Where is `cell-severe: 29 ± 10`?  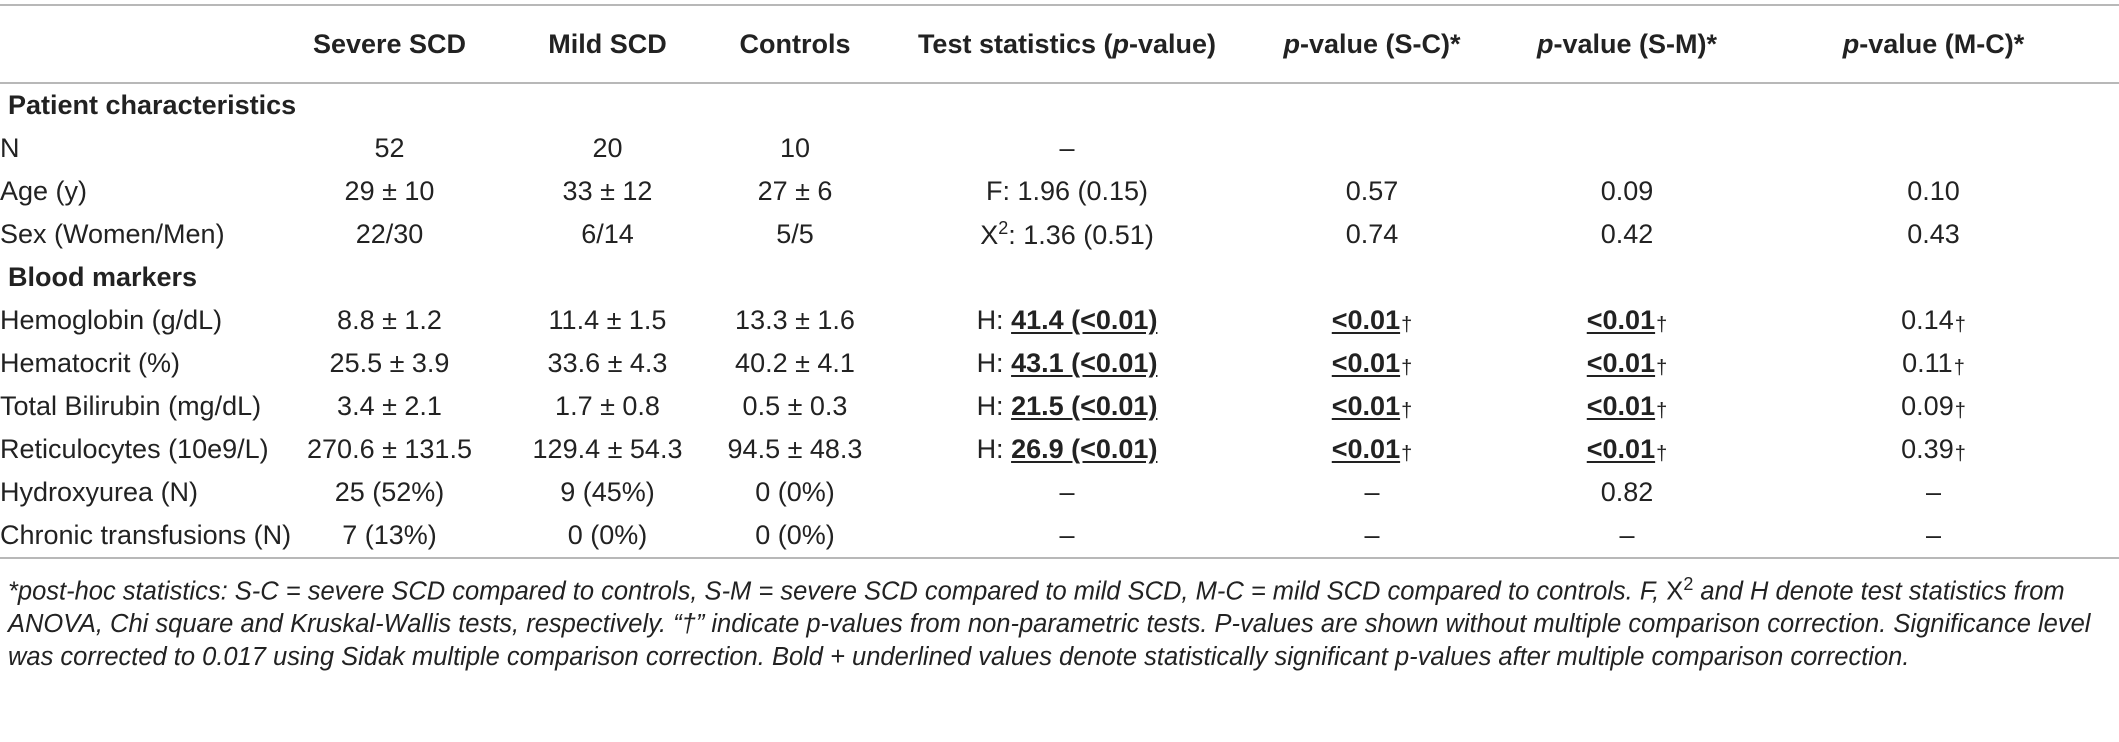 cell-severe: 29 ± 10 is located at coordinates (389, 191).